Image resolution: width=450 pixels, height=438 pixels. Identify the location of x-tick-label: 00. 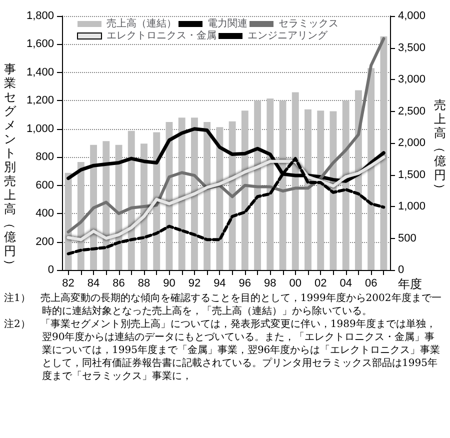
(295, 284).